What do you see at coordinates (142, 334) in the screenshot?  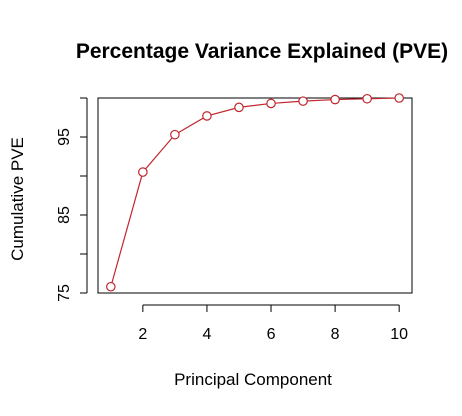 I see `x-tick-label: 2` at bounding box center [142, 334].